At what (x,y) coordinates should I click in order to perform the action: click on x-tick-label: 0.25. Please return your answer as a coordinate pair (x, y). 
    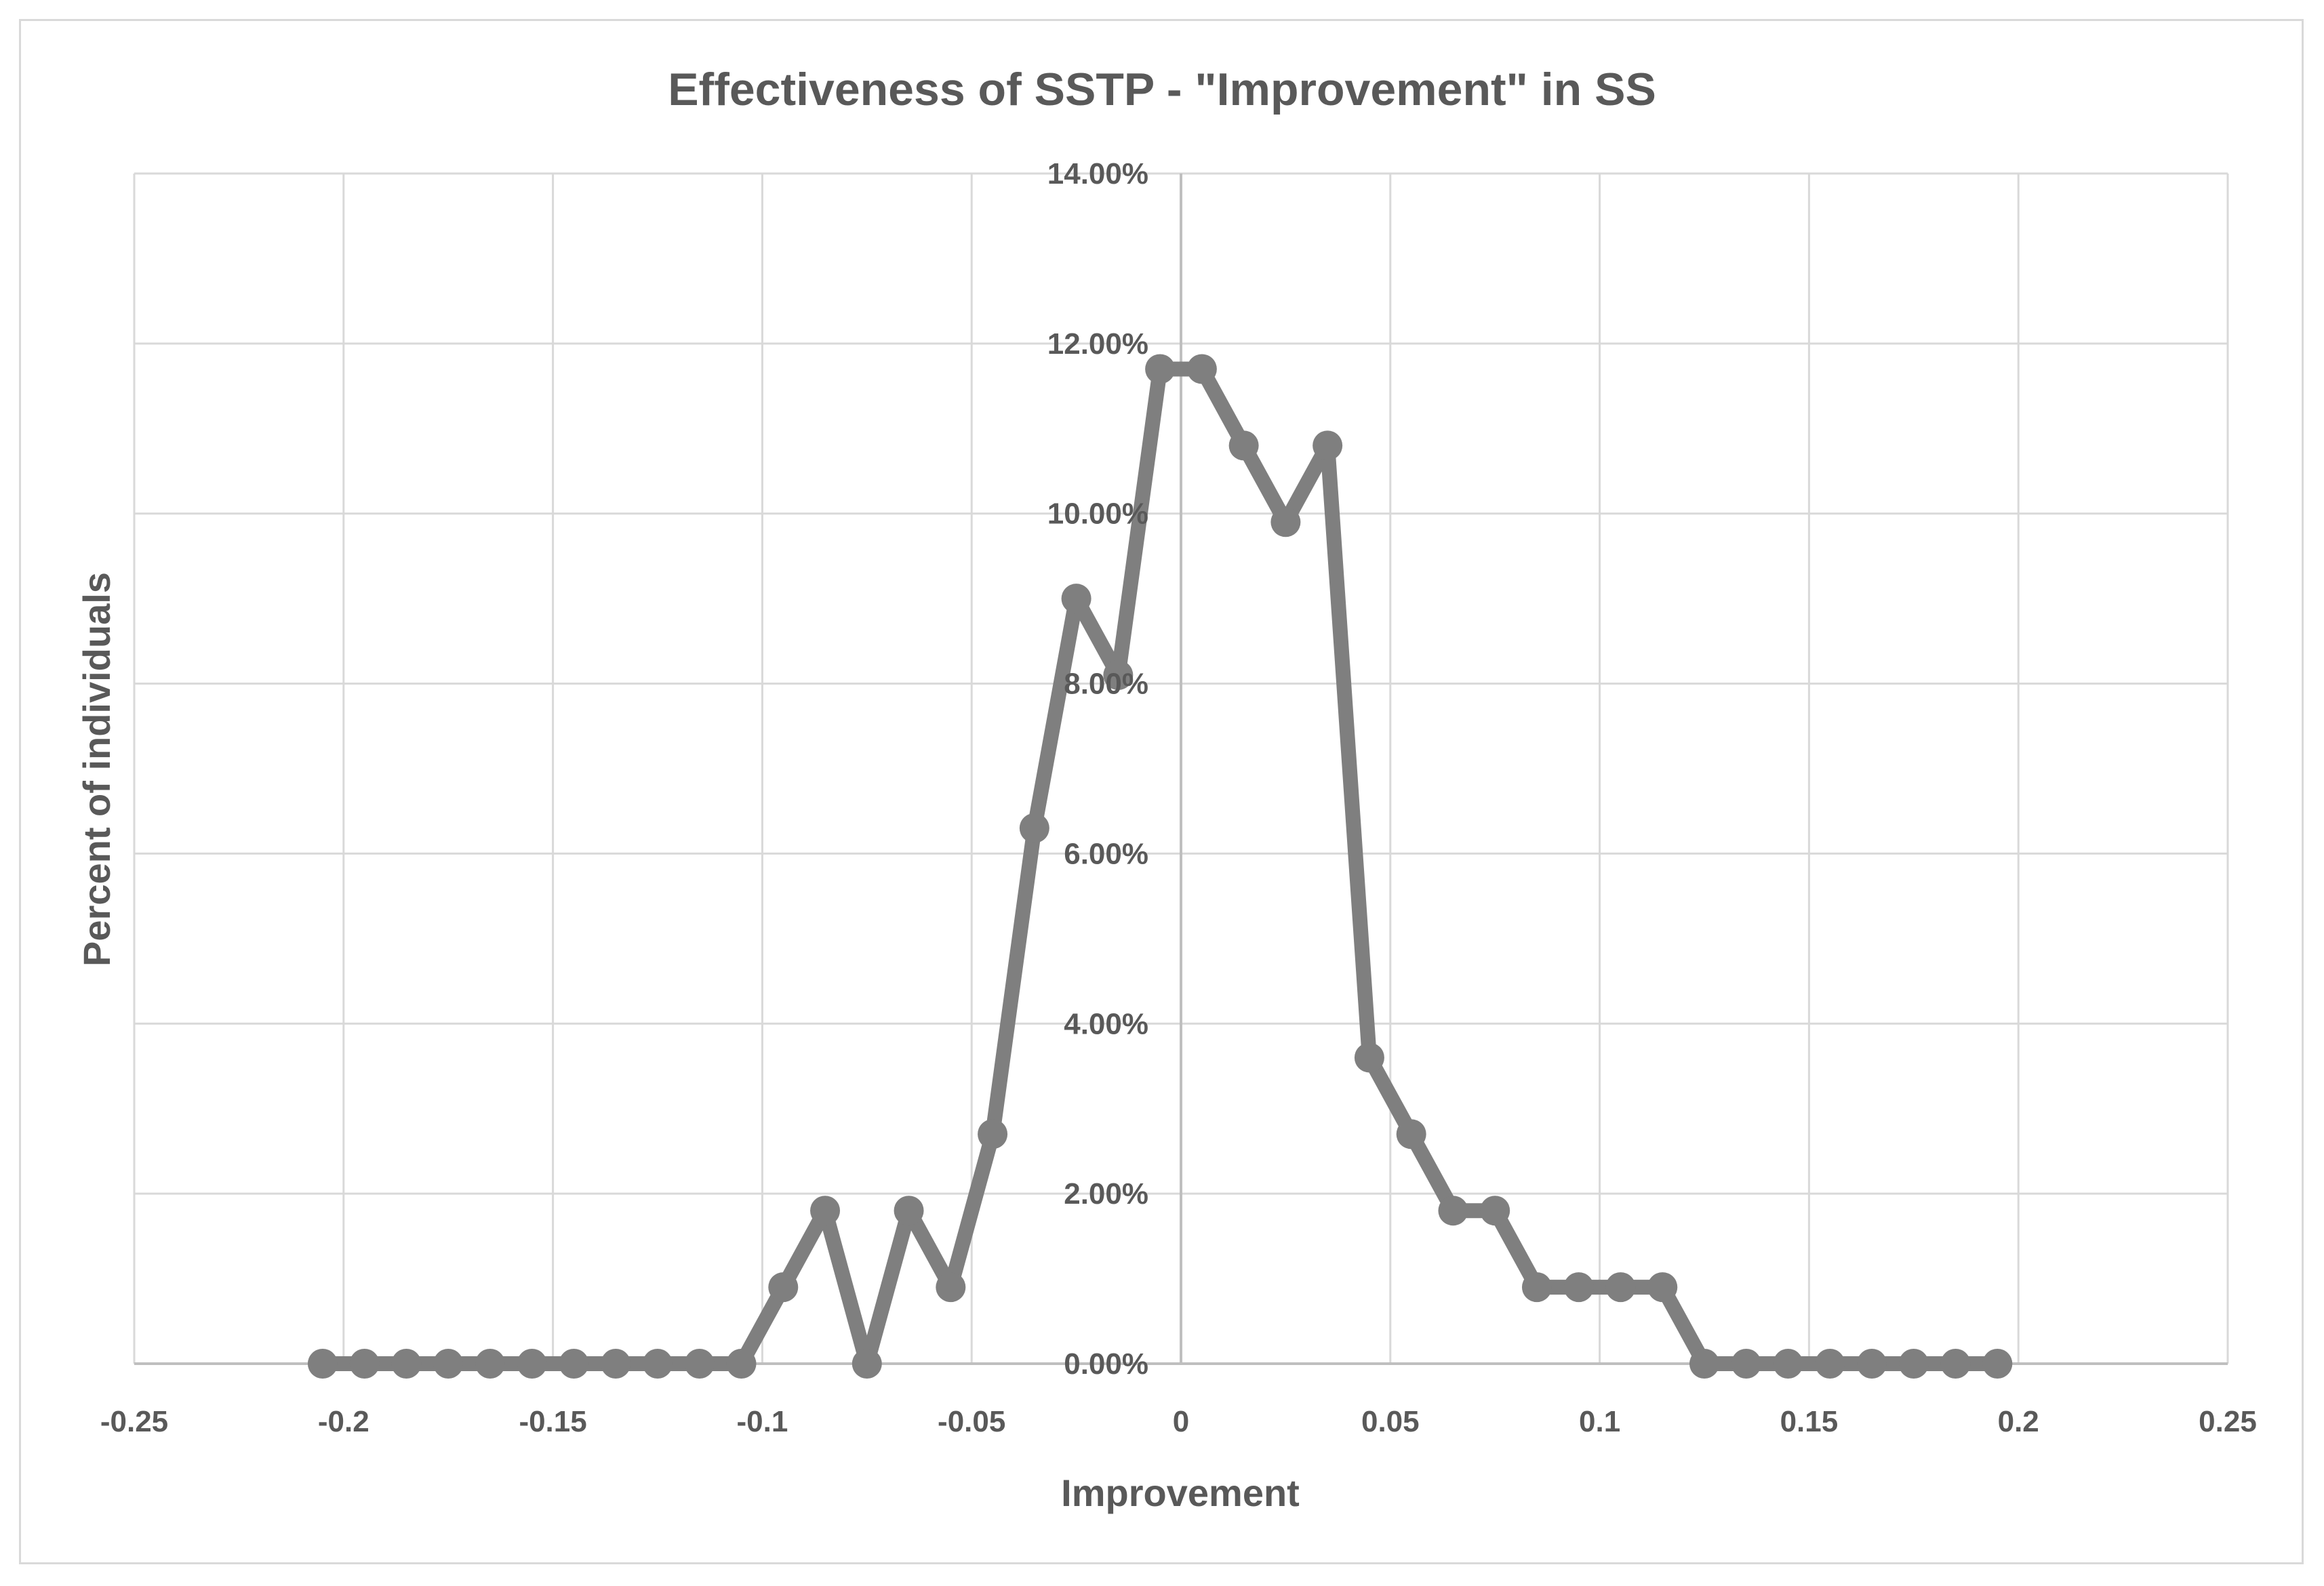
    Looking at the image, I should click on (2228, 1422).